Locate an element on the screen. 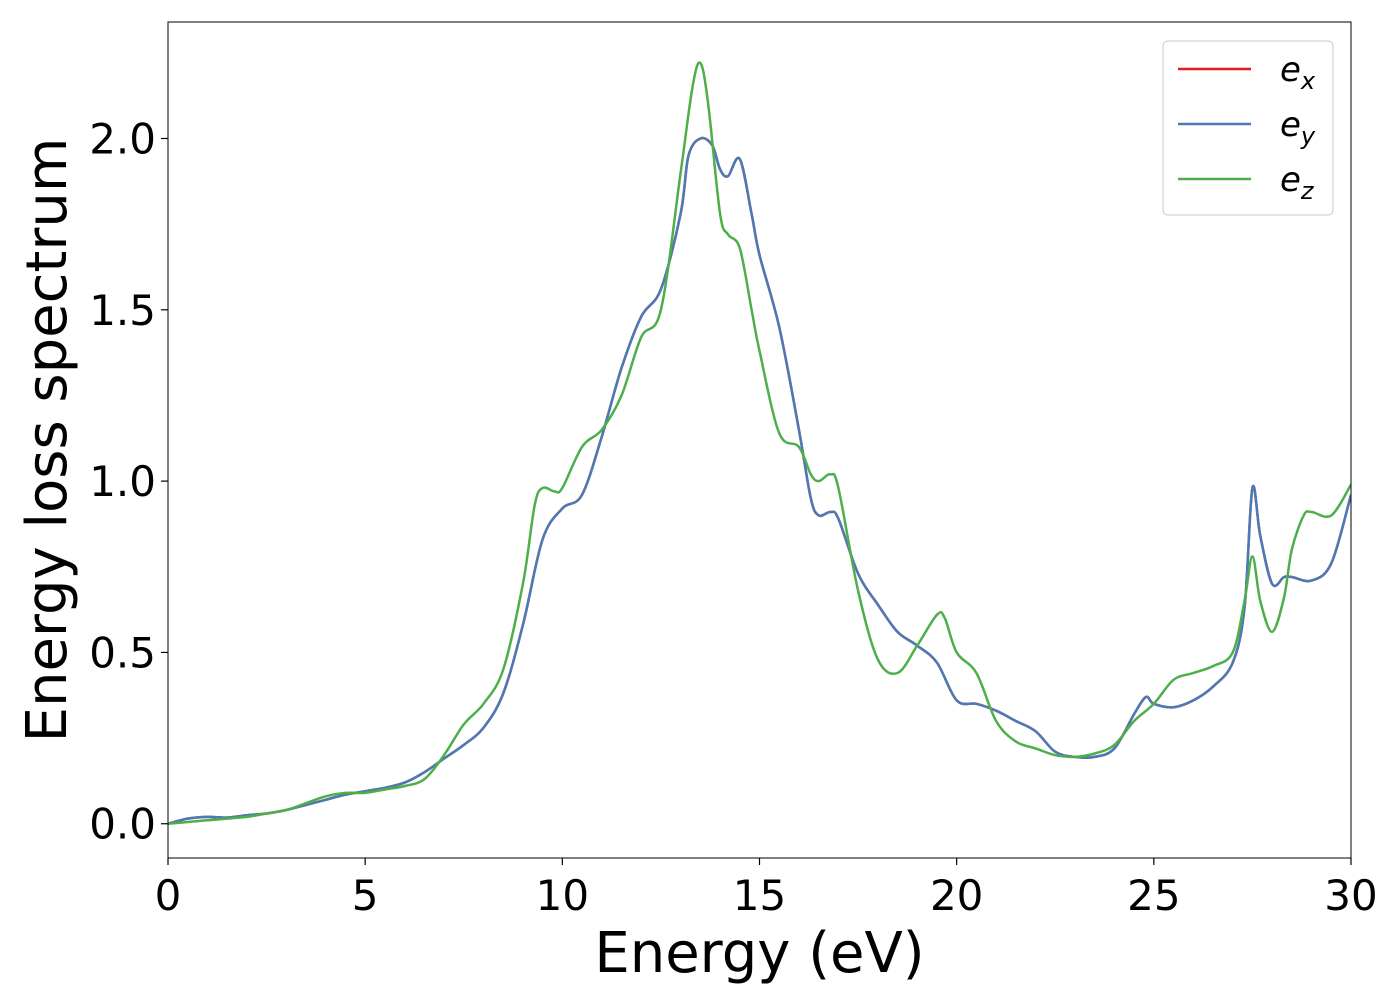  y-tick-label: 2.0 is located at coordinates (122, 138).